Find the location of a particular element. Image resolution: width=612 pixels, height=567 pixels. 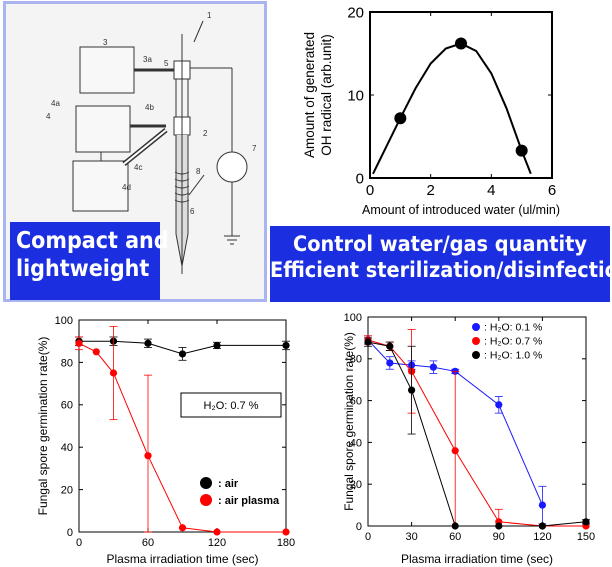

compact-banner: Compact and lightweight is located at coordinates (89, 261).